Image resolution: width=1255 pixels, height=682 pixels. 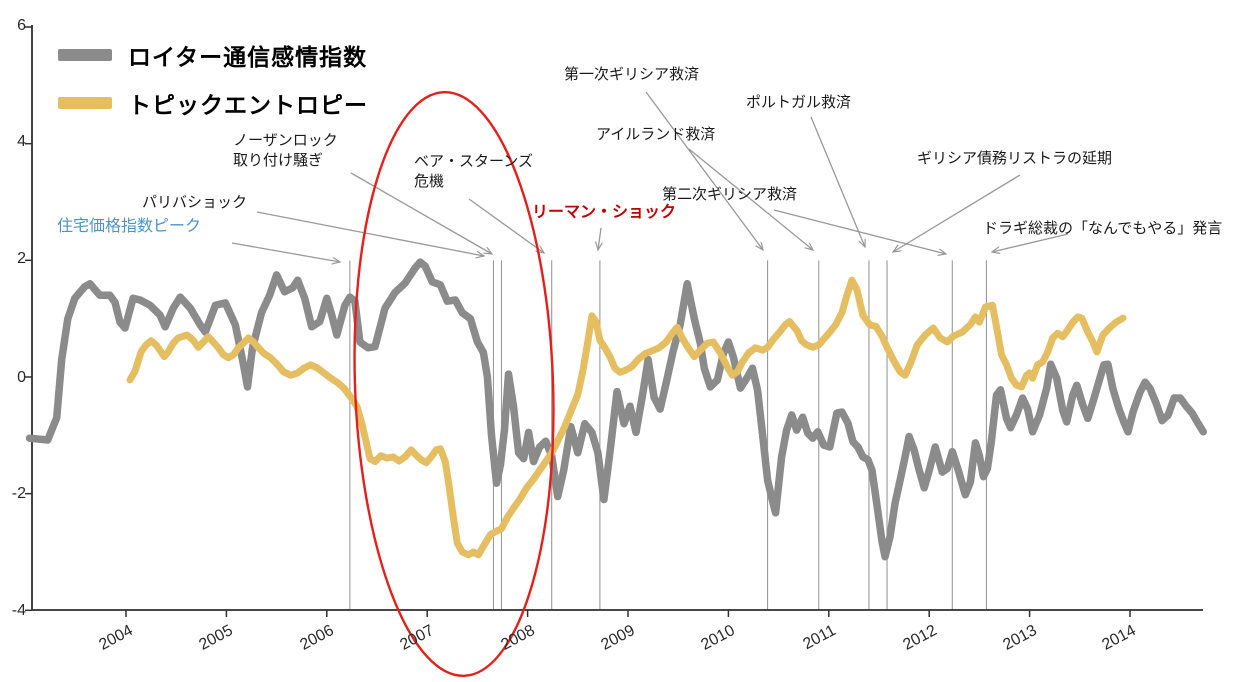 I want to click on annotation-portugal-bailout: ポルトガル救済, so click(x=799, y=102).